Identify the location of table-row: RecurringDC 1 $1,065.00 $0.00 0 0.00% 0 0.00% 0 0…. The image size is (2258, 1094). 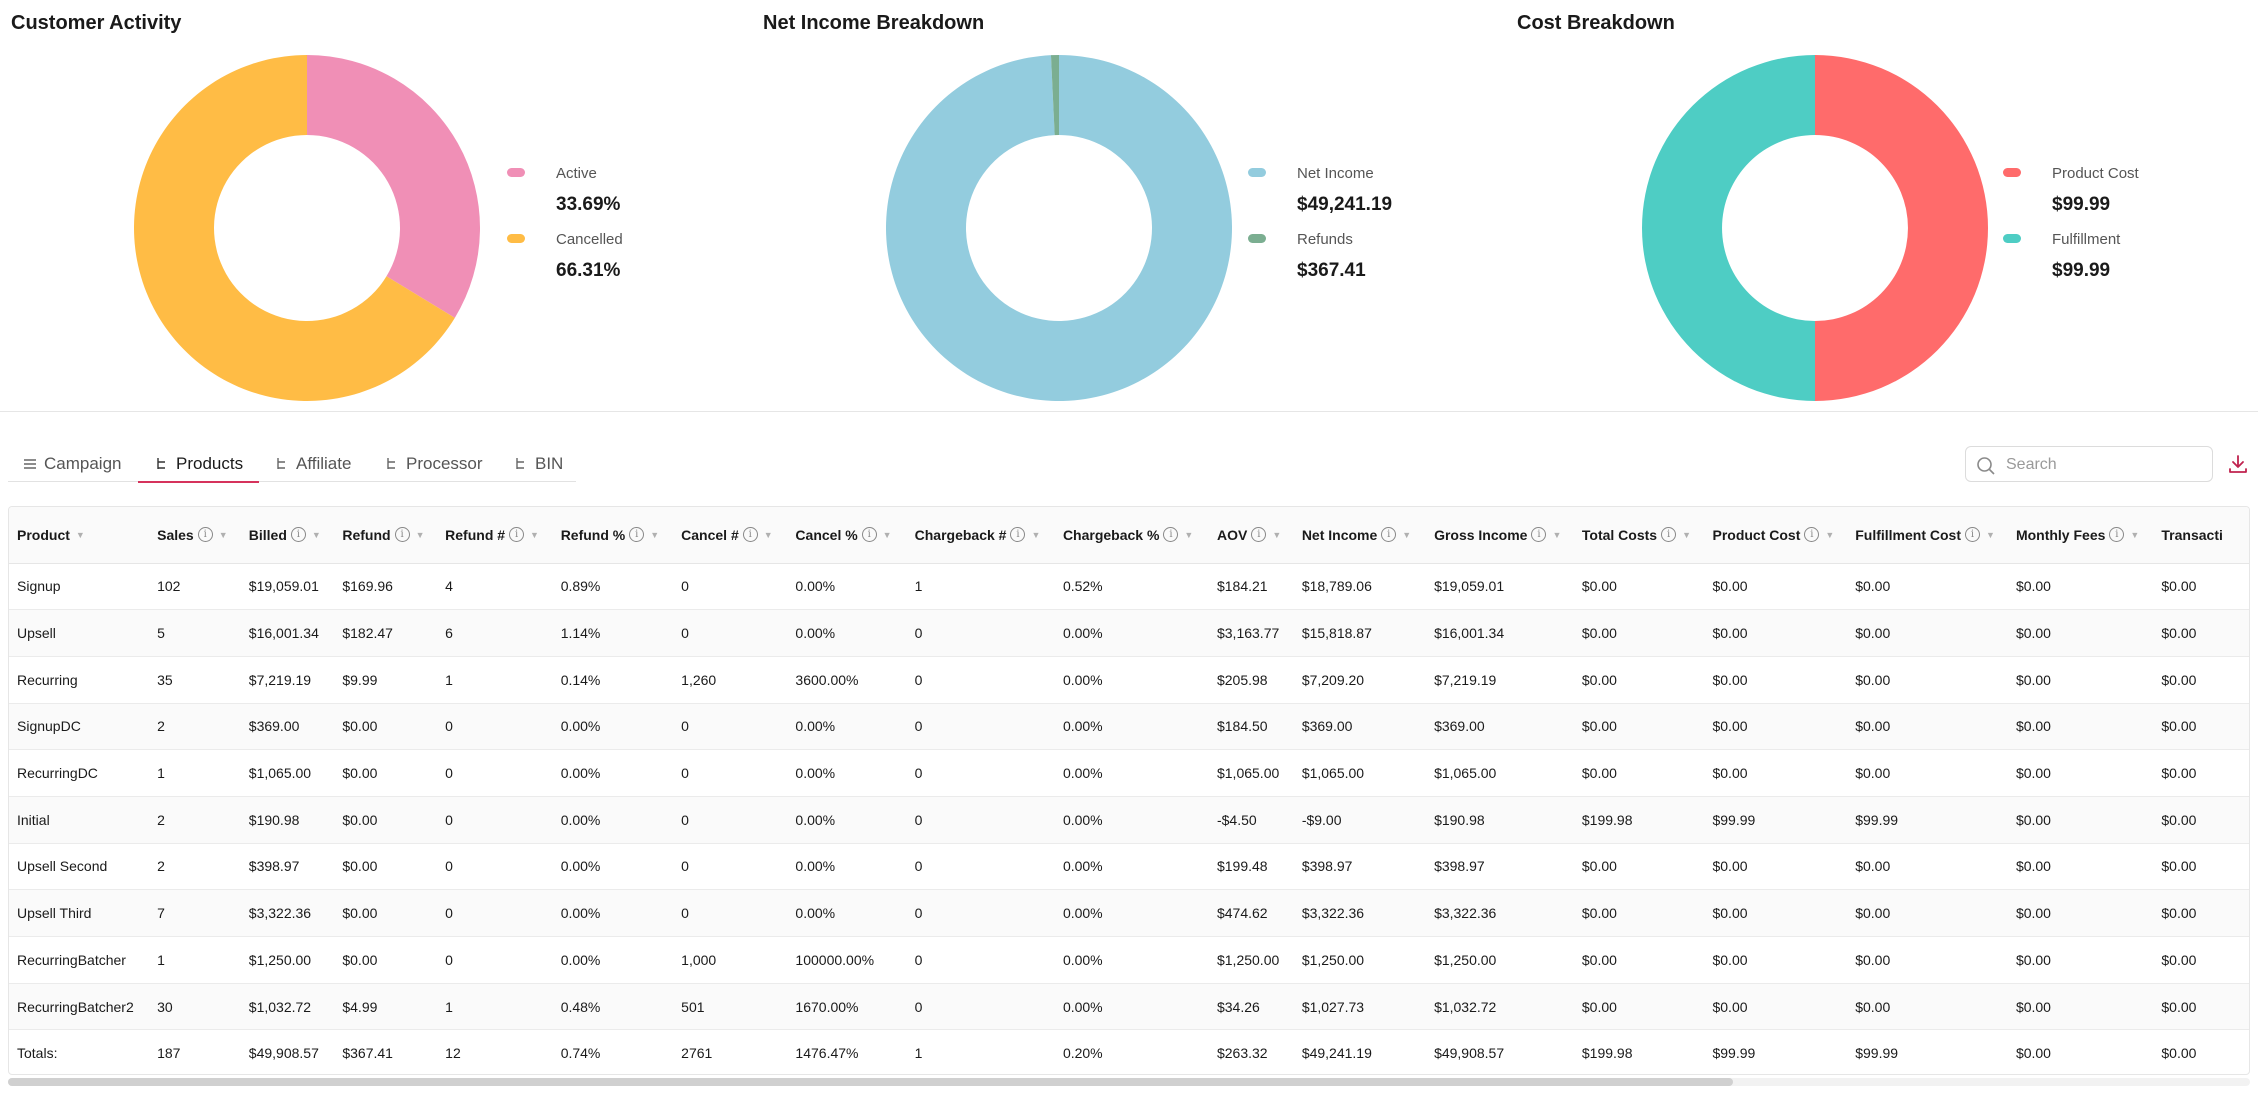
(1129, 773).